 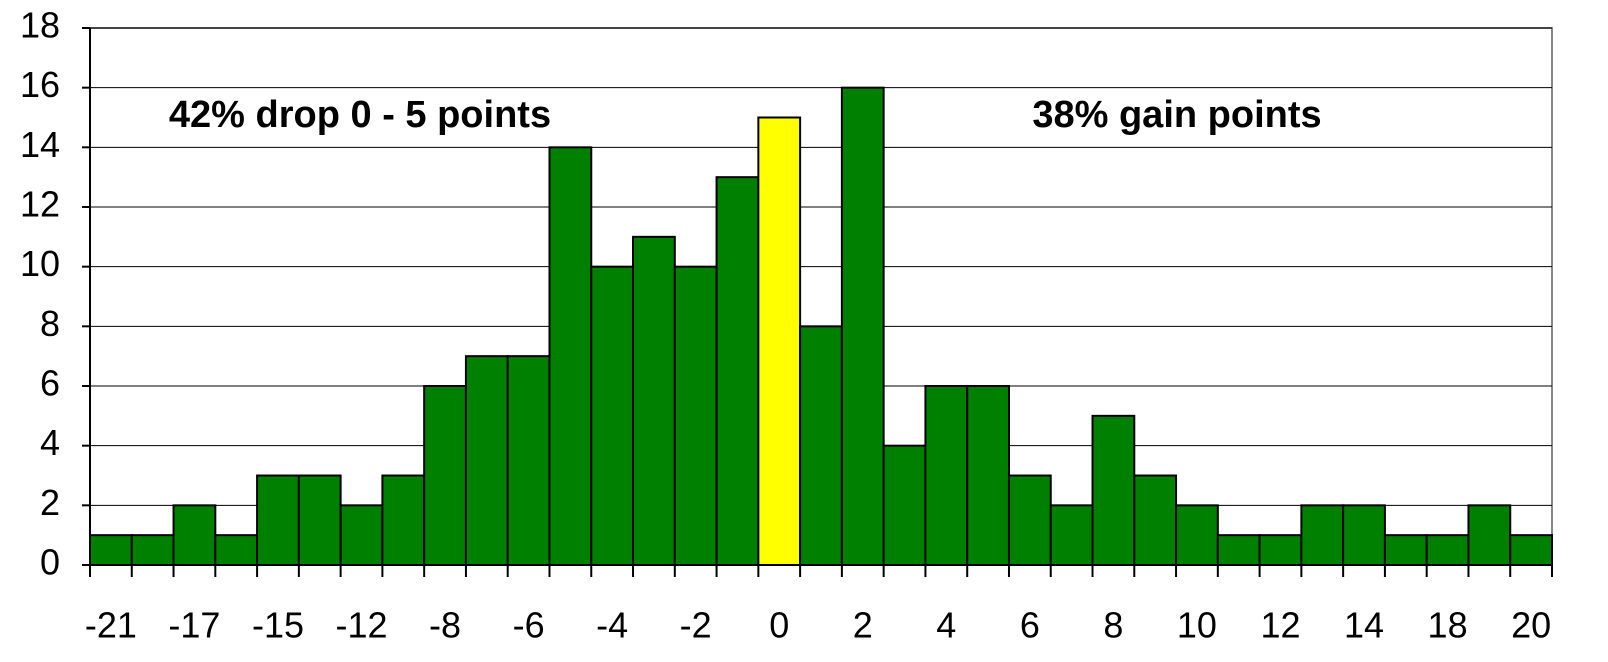 I want to click on y-tick-label: 4, so click(x=50, y=442).